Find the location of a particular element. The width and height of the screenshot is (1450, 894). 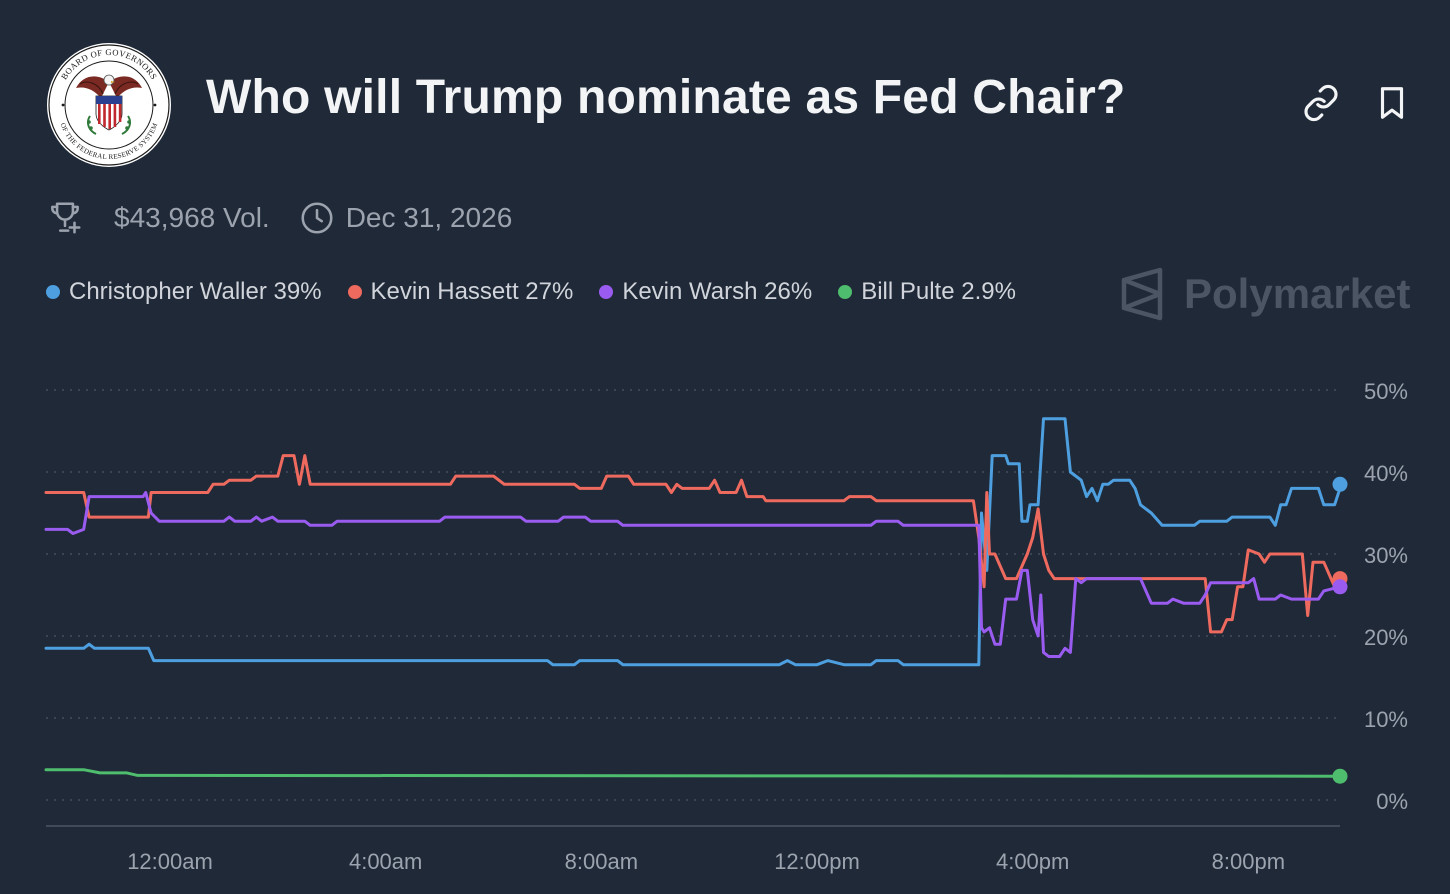

y-tick-label: 10% is located at coordinates (1386, 719).